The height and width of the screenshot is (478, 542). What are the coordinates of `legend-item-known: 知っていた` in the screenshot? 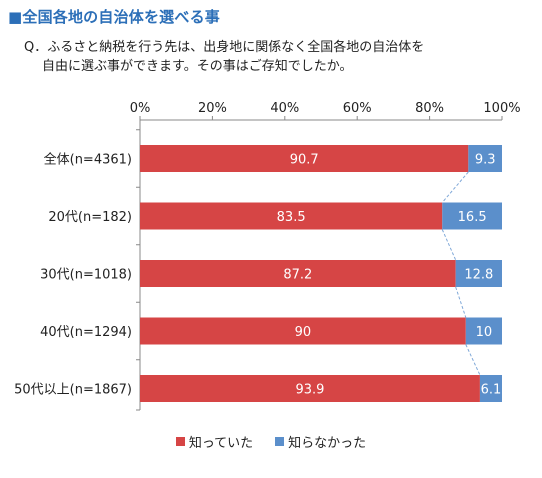 It's located at (214, 441).